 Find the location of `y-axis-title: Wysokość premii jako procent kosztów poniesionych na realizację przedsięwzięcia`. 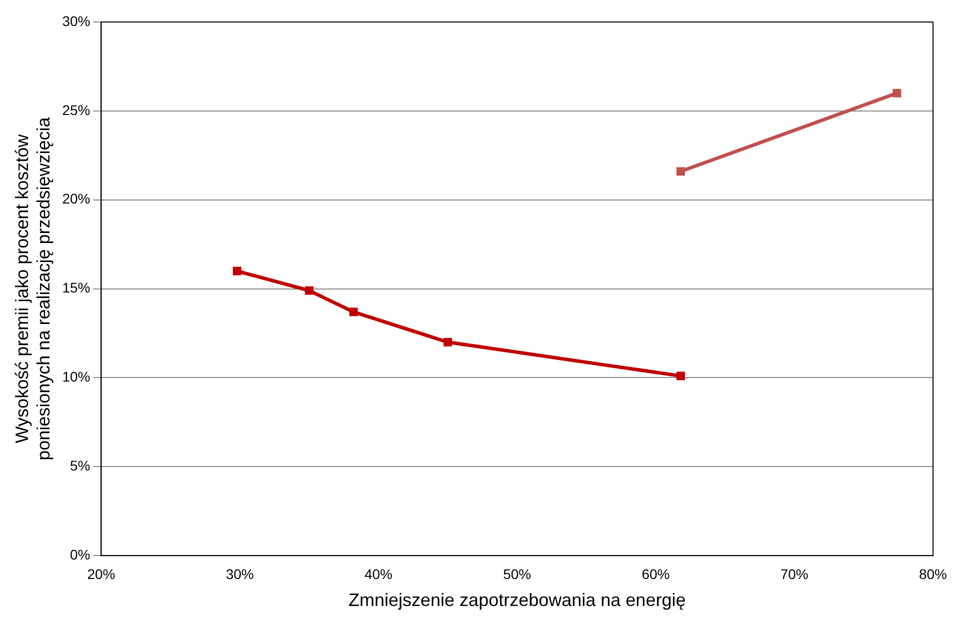

y-axis-title: Wysokość premii jako procent kosztów poniesionych na realizację przedsięwzięcia is located at coordinates (33, 288).